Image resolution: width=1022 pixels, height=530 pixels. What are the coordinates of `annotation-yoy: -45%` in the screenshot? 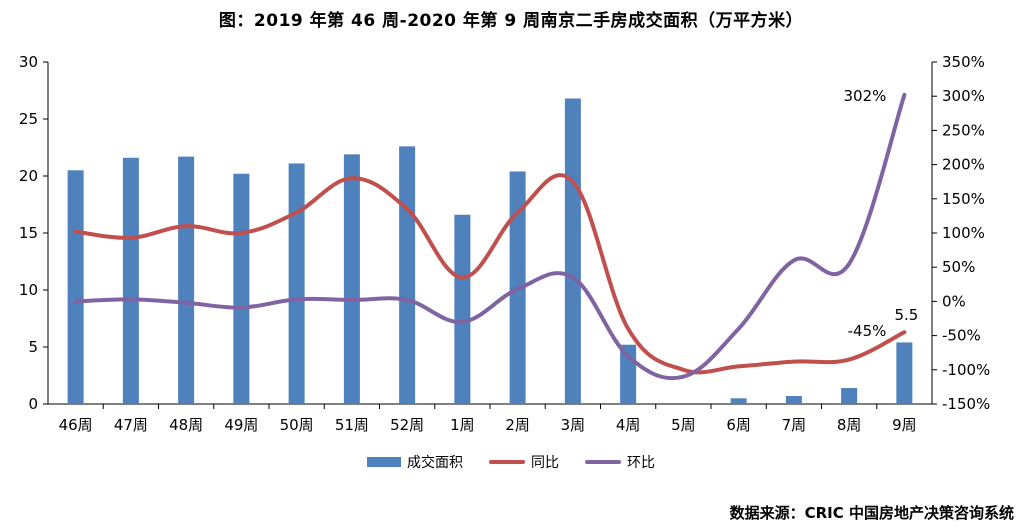 It's located at (867, 331).